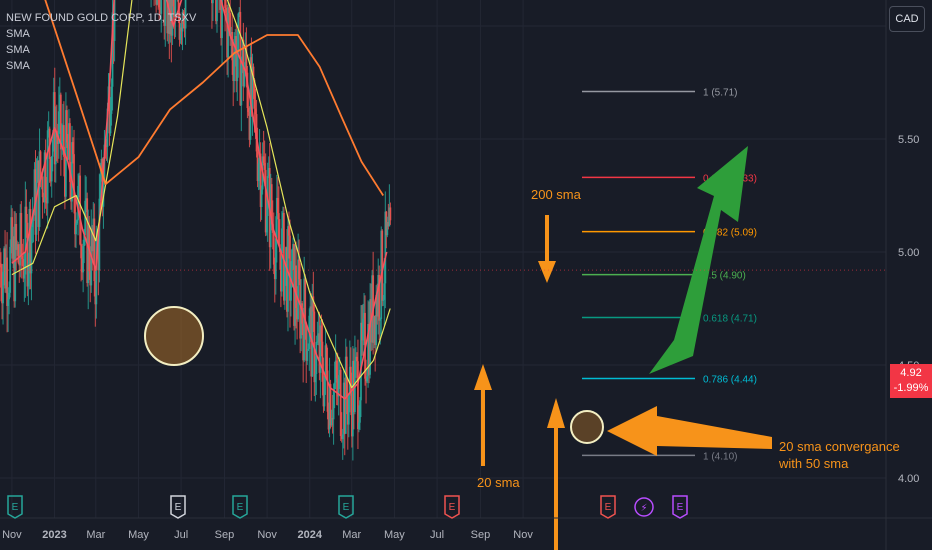  I want to click on last-price-tag: 4.92 -1.99%, so click(911, 381).